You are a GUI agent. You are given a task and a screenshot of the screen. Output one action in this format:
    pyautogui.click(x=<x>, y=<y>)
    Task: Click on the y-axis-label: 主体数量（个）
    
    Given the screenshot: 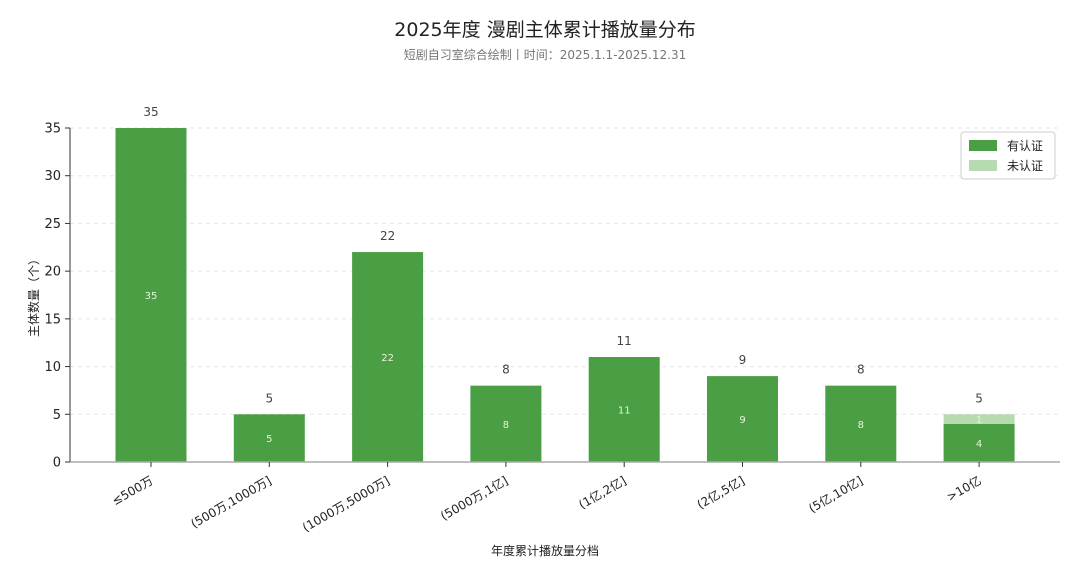 What is the action you would take?
    pyautogui.click(x=33, y=295)
    